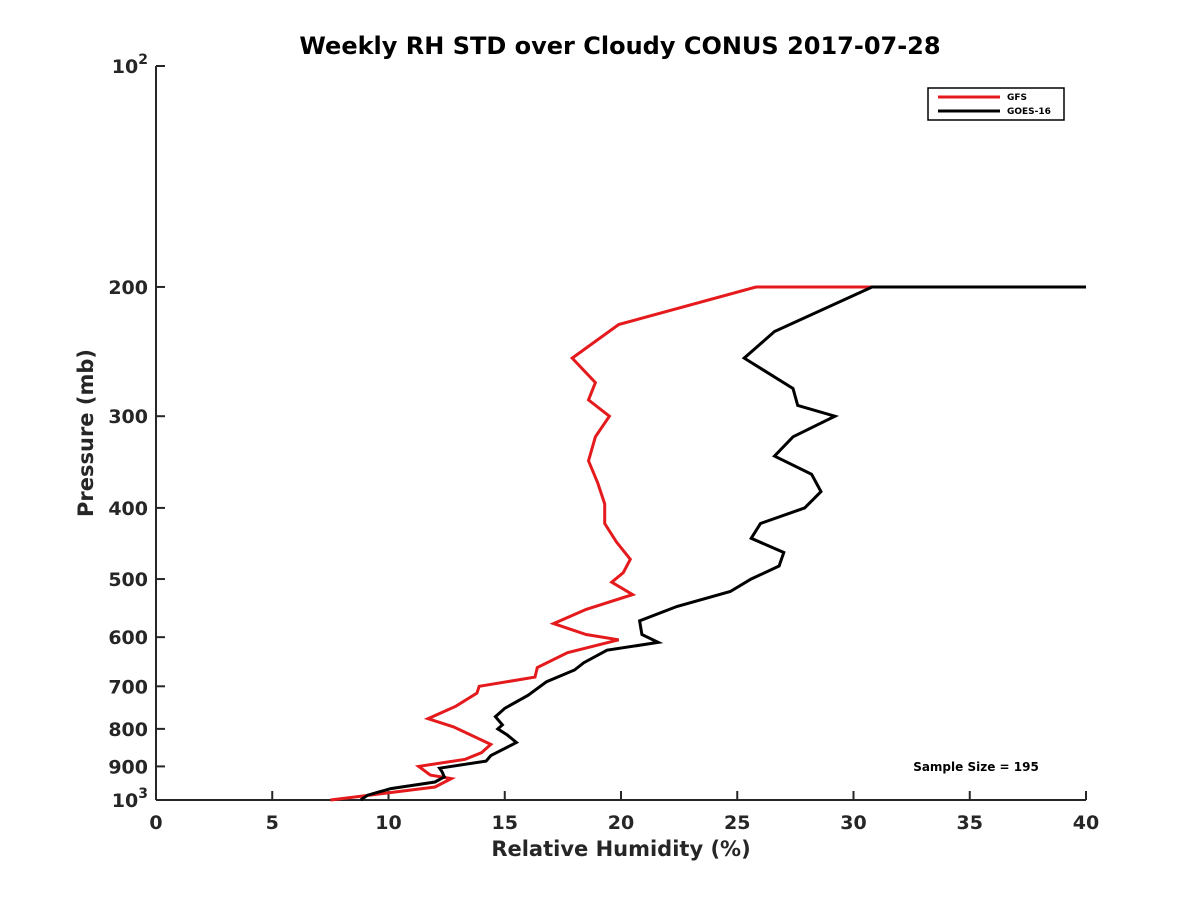  Describe the element at coordinates (1017, 98) in the screenshot. I see `legend-label-gfs: GFS` at that location.